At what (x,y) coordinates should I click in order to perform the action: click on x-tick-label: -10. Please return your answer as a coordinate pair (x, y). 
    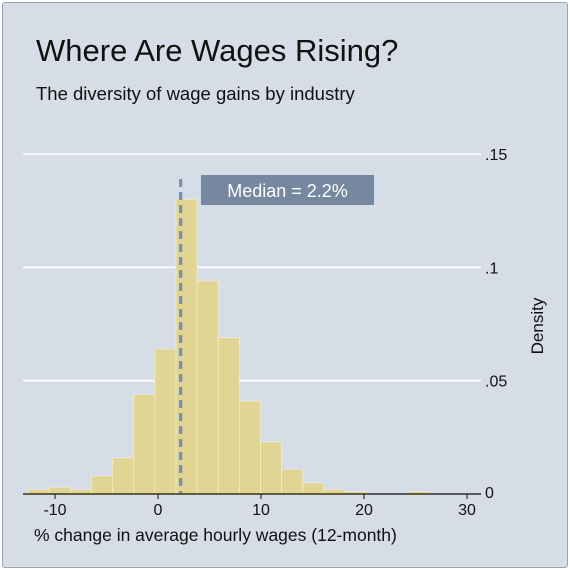
    Looking at the image, I should click on (54, 510).